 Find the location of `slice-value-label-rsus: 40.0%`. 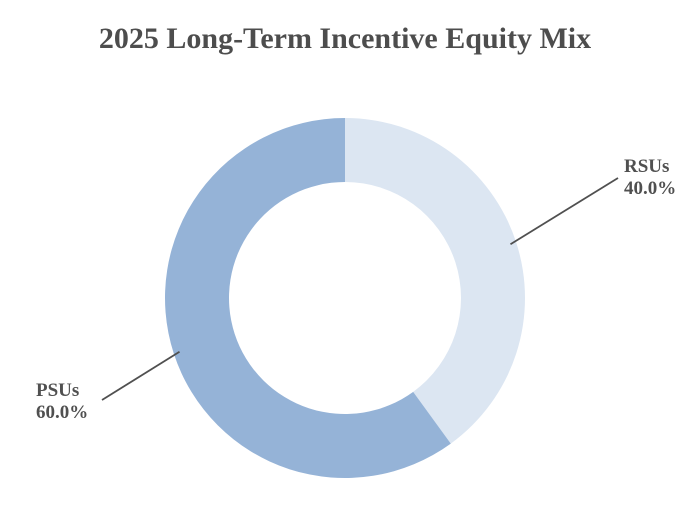

slice-value-label-rsus: 40.0% is located at coordinates (650, 188).